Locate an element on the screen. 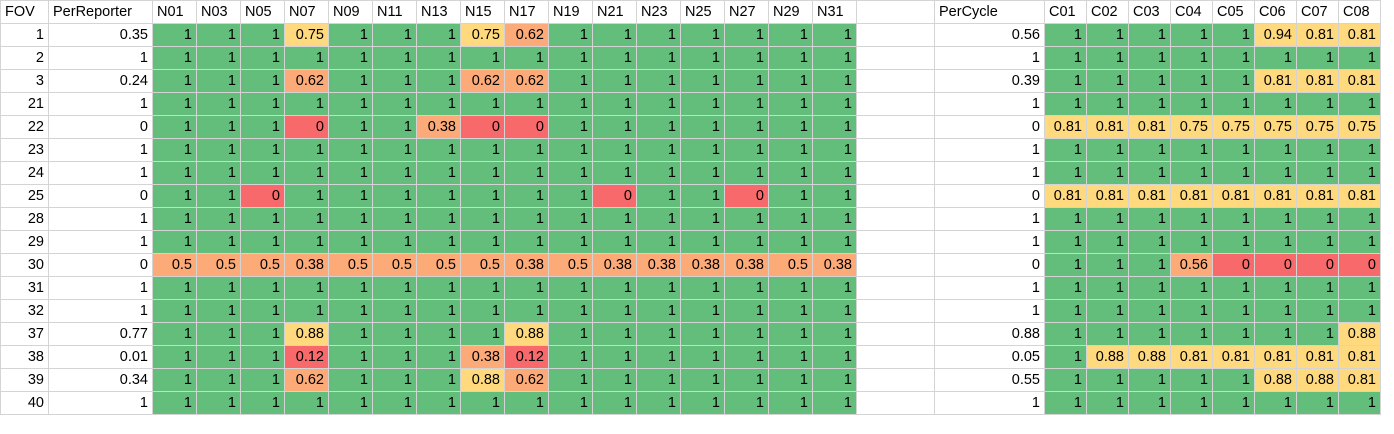 The image size is (1394, 434). header-cell-n21: N21 is located at coordinates (614, 12).